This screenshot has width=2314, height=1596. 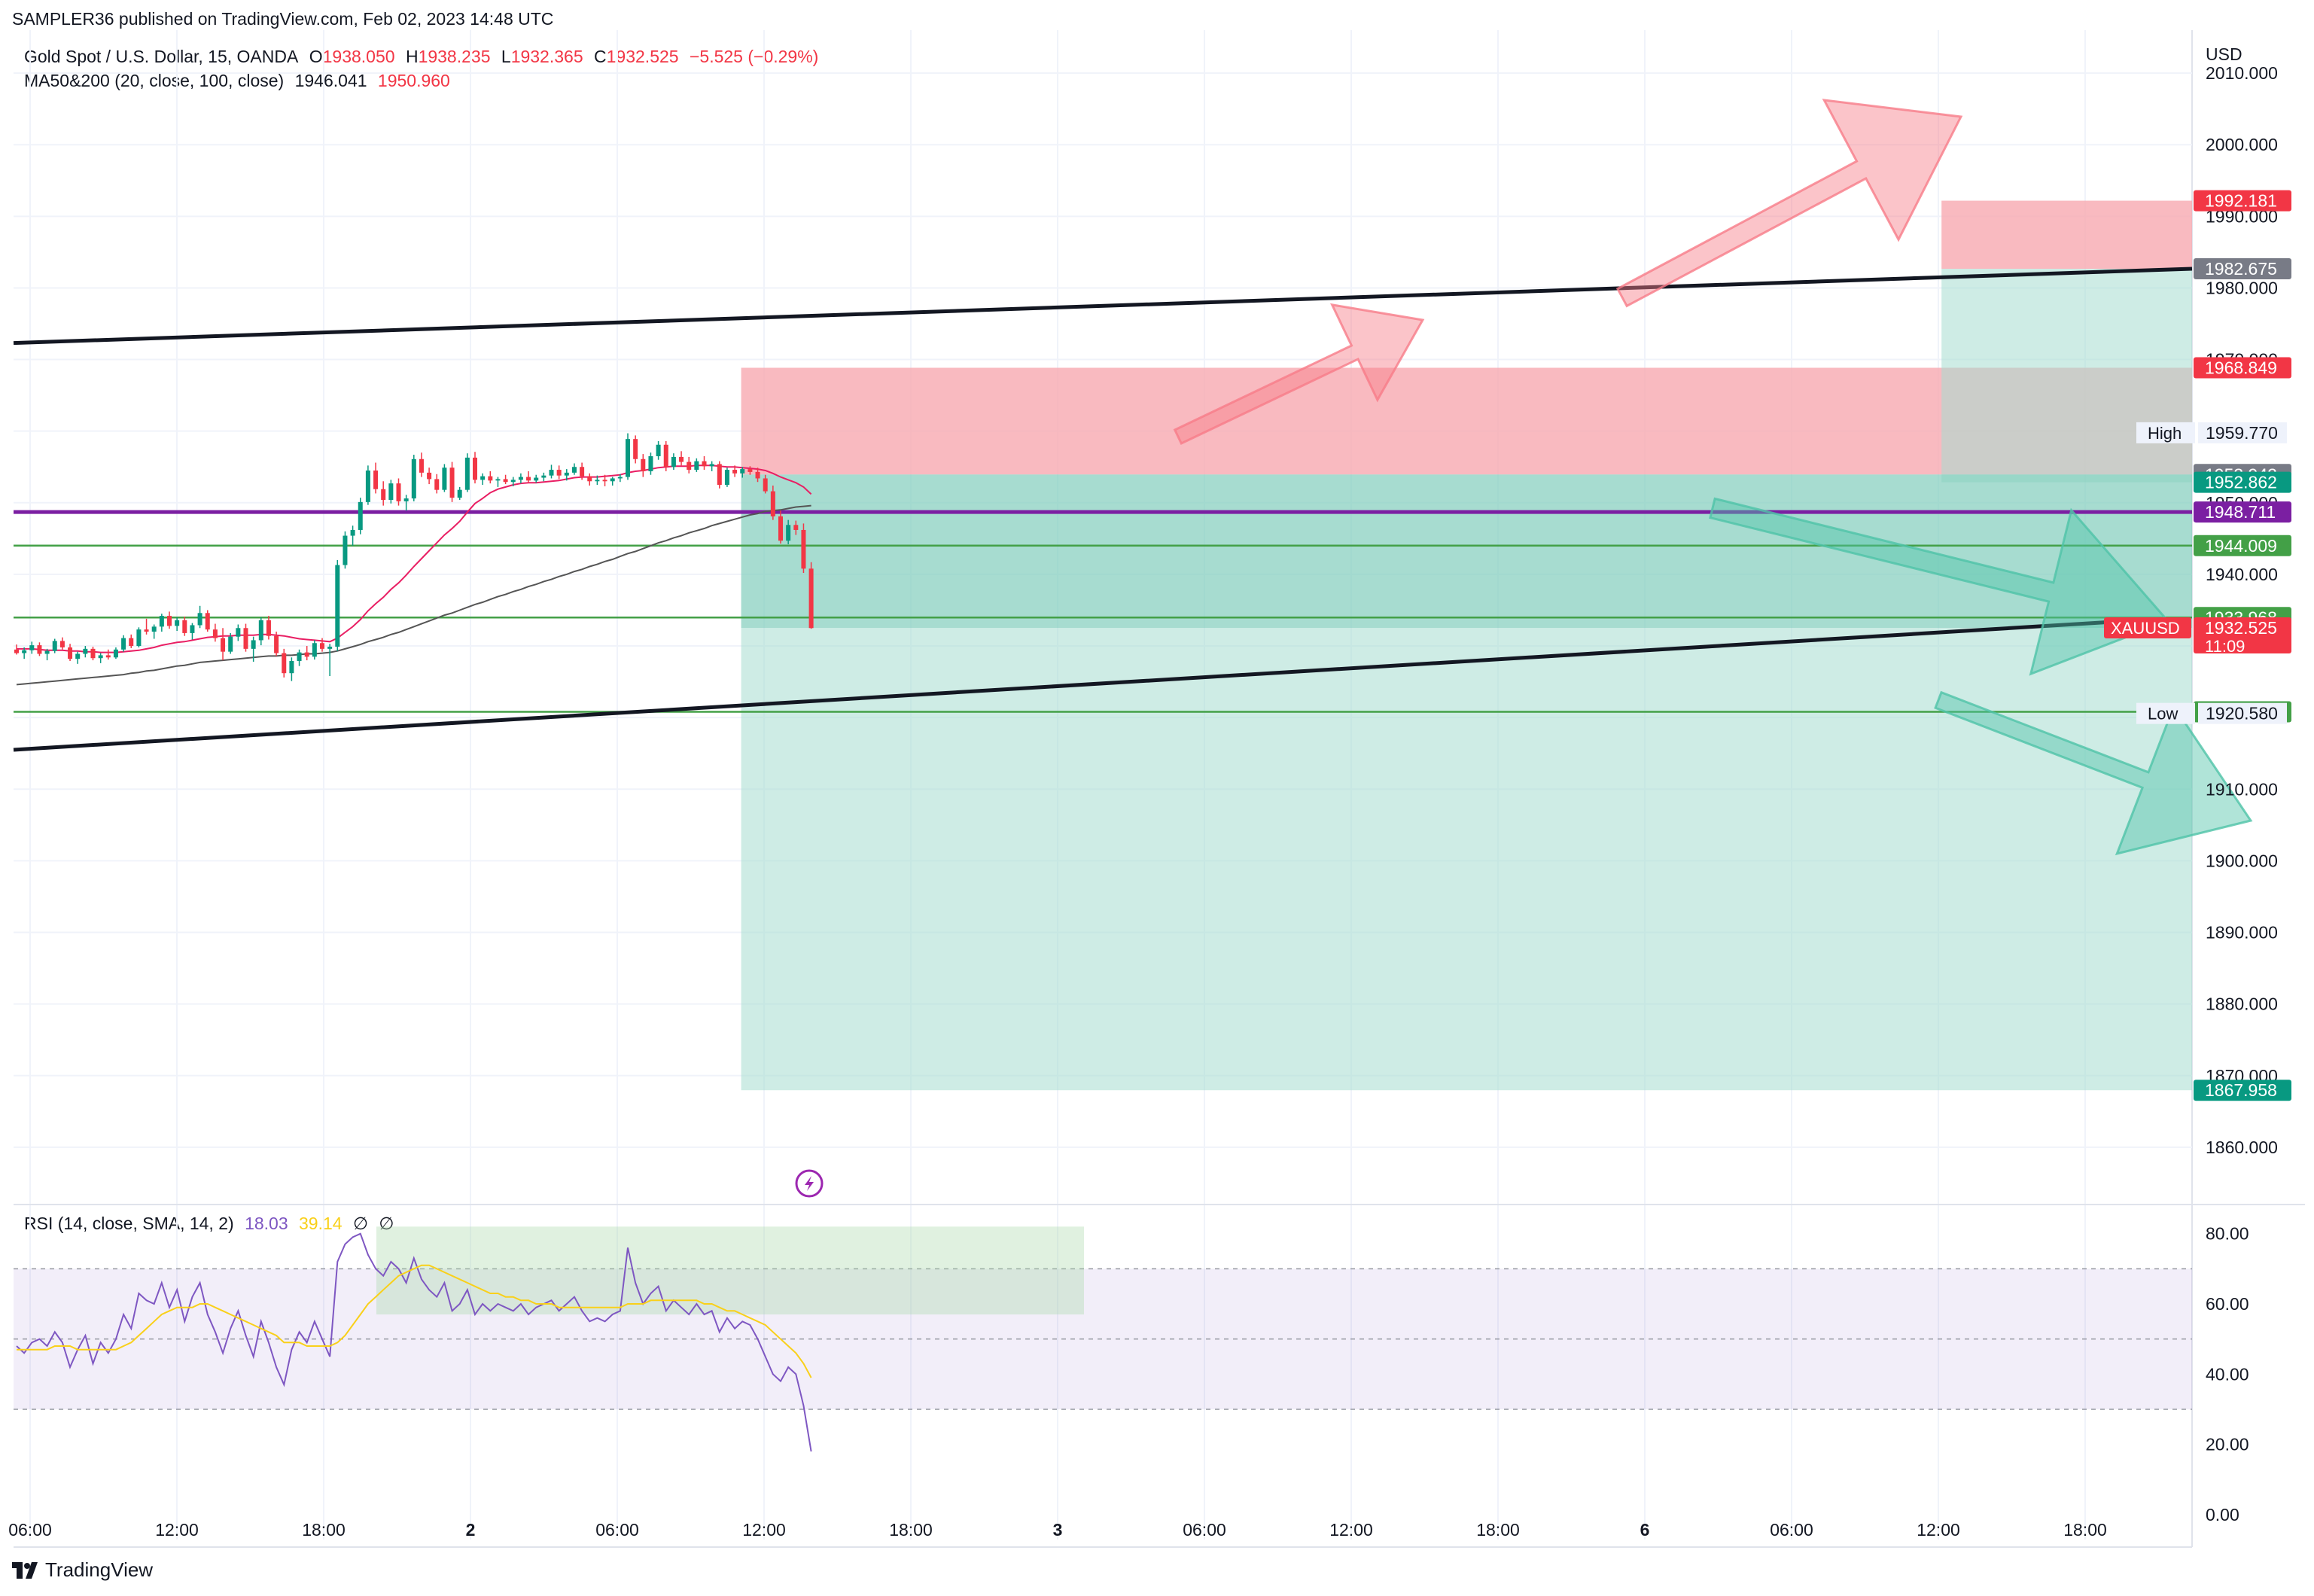 I want to click on rsi-extra-1: ∅, so click(x=360, y=1224).